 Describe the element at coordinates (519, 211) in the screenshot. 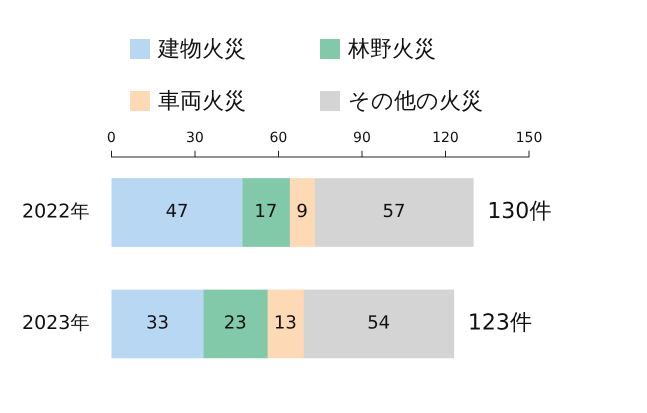

I see `total-label: 130件` at that location.